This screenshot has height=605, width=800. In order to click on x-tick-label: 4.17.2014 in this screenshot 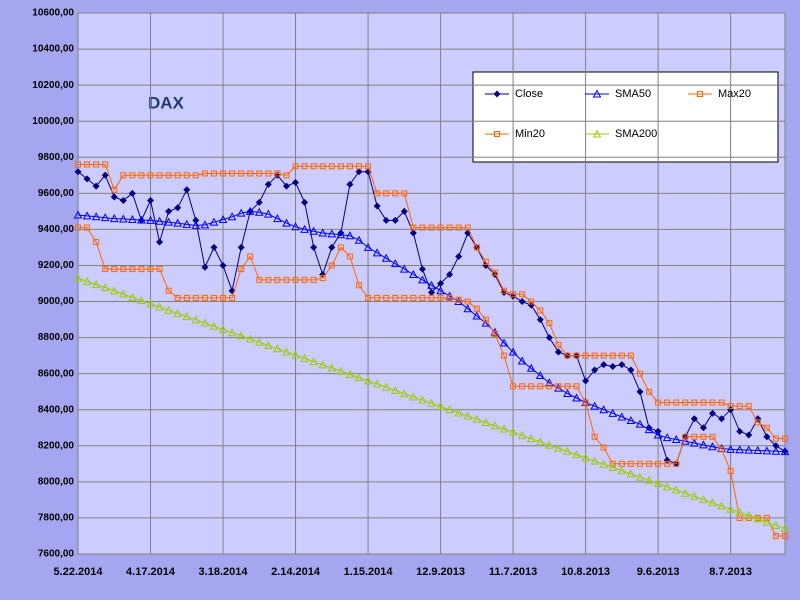, I will do `click(151, 572)`.